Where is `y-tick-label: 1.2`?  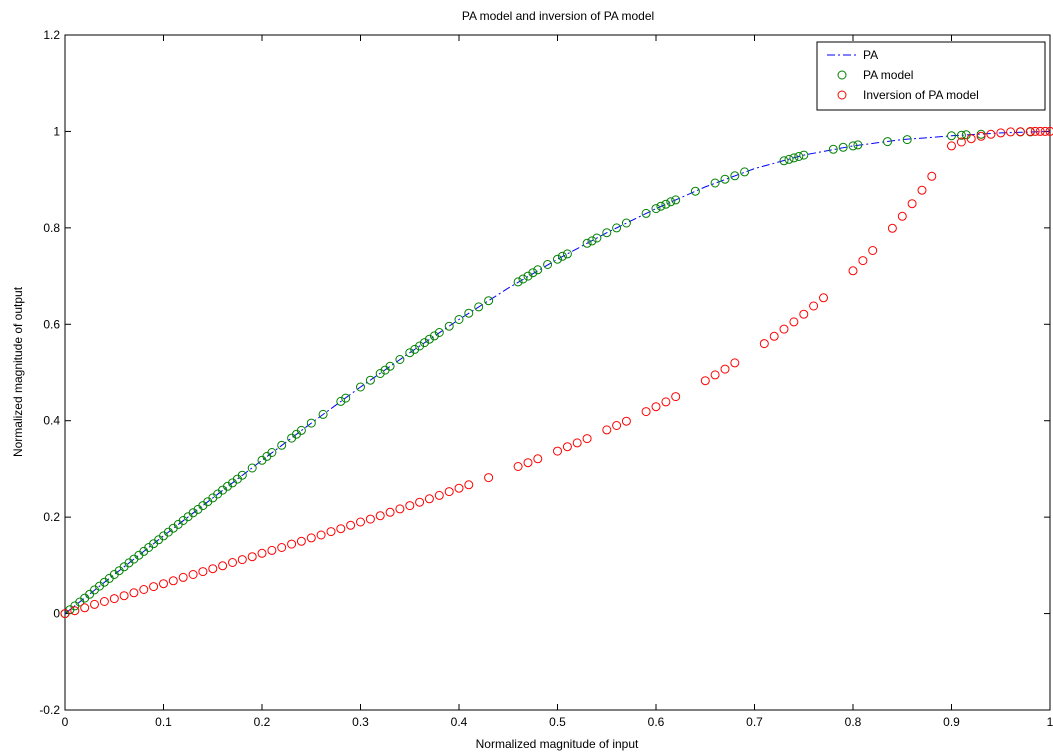
y-tick-label: 1.2 is located at coordinates (51, 35).